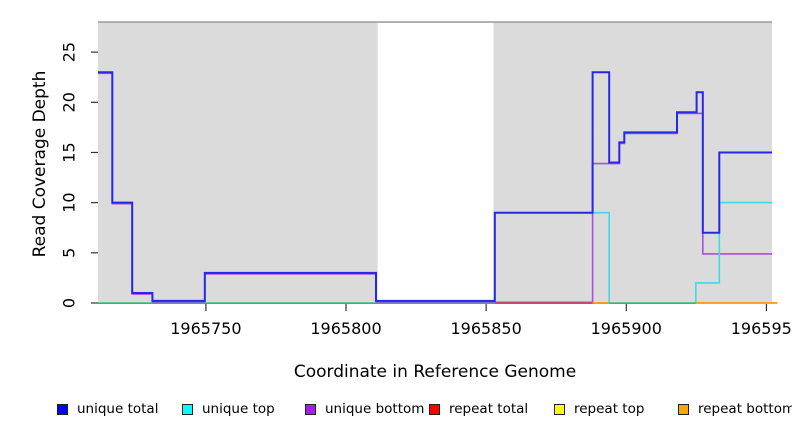  I want to click on legend-item-repeat-top: repeat top, so click(599, 409).